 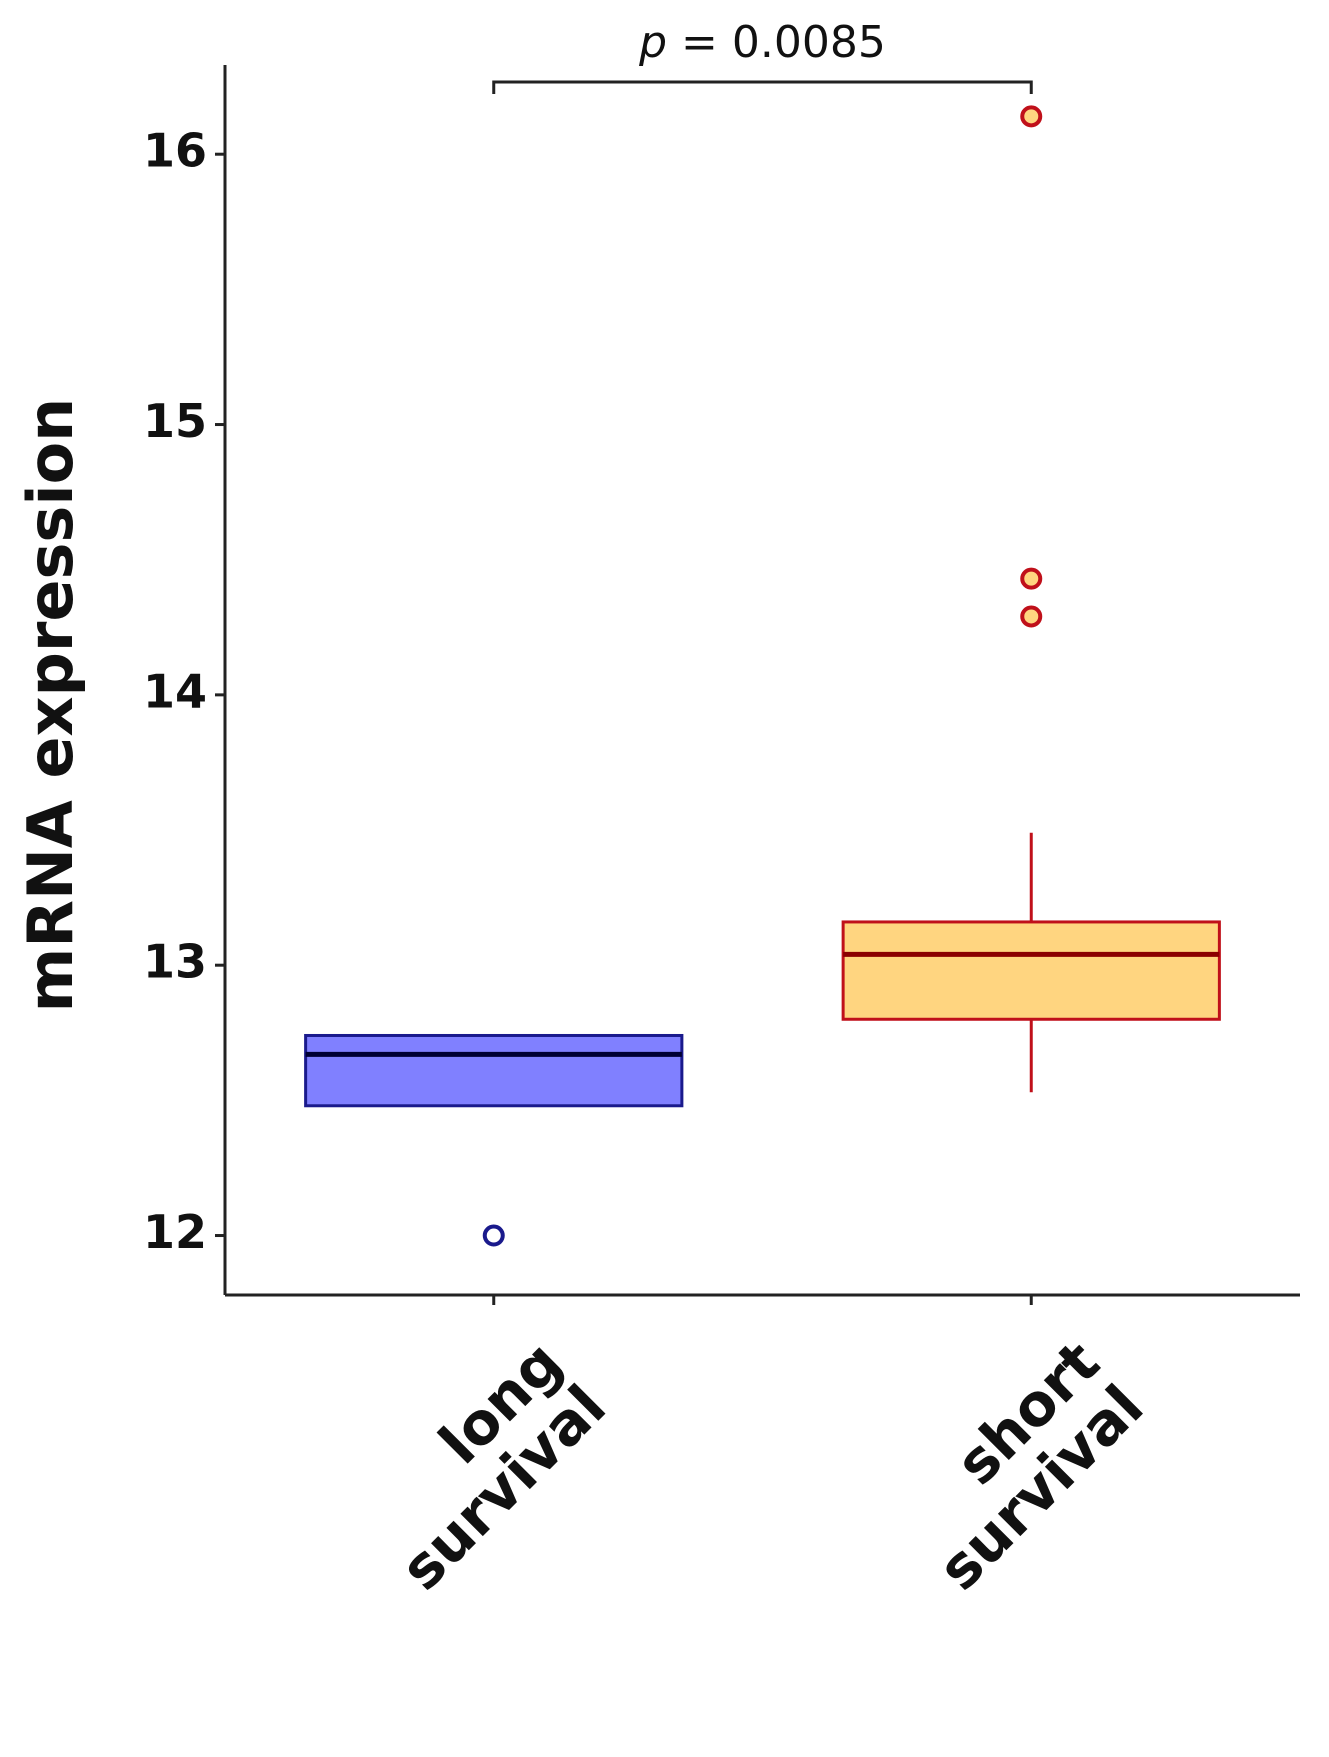 What do you see at coordinates (175, 1232) in the screenshot?
I see `y-tick-label: 12` at bounding box center [175, 1232].